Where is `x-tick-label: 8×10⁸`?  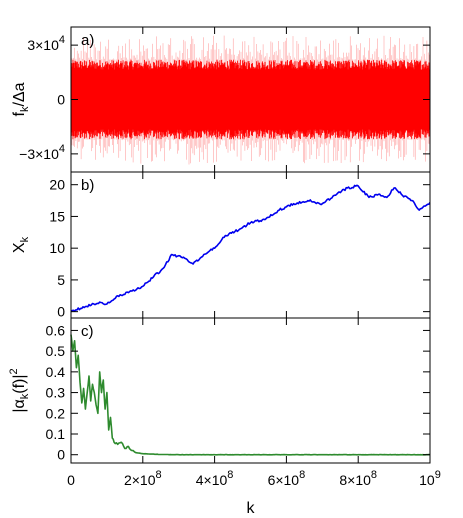
x-tick-label: 8×10⁸ is located at coordinates (358, 478).